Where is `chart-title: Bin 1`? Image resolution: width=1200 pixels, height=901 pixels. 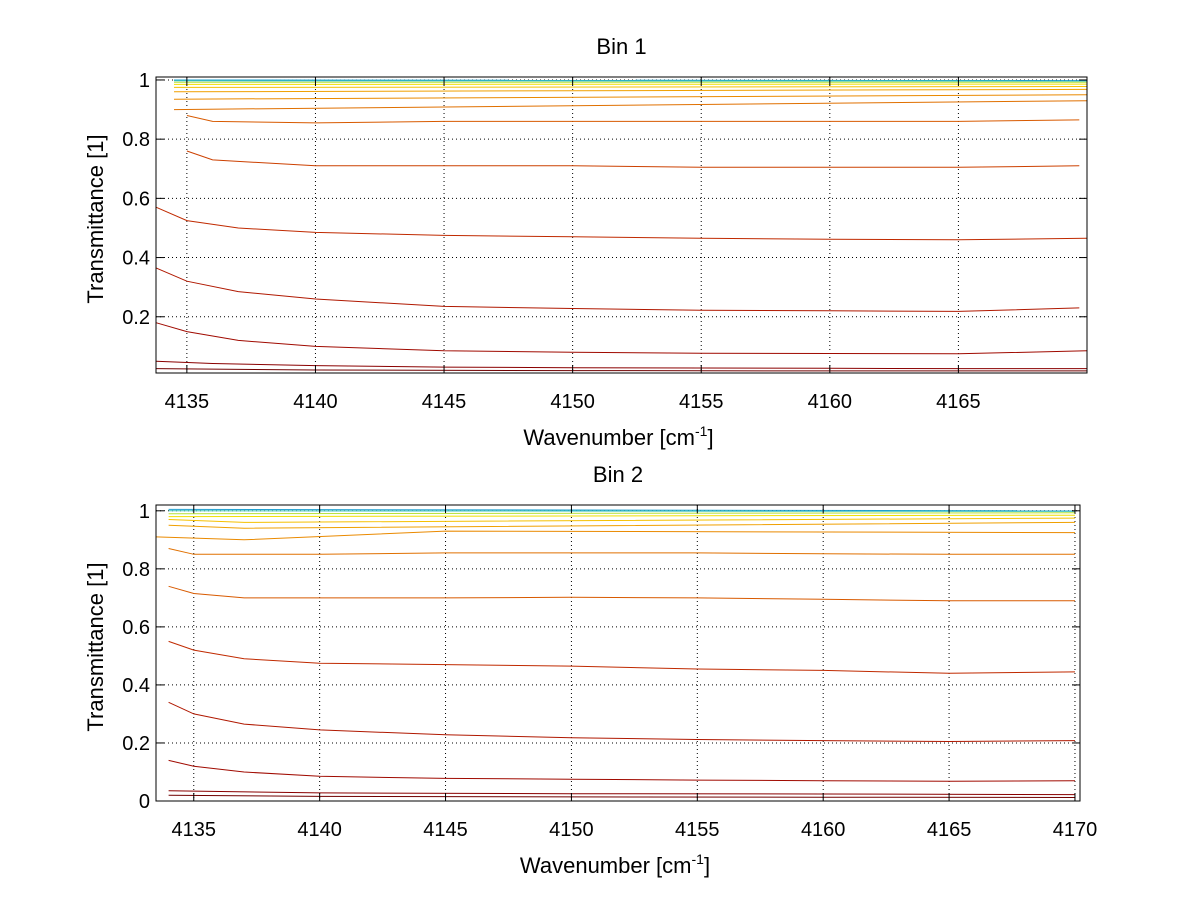
chart-title: Bin 1 is located at coordinates (621, 46).